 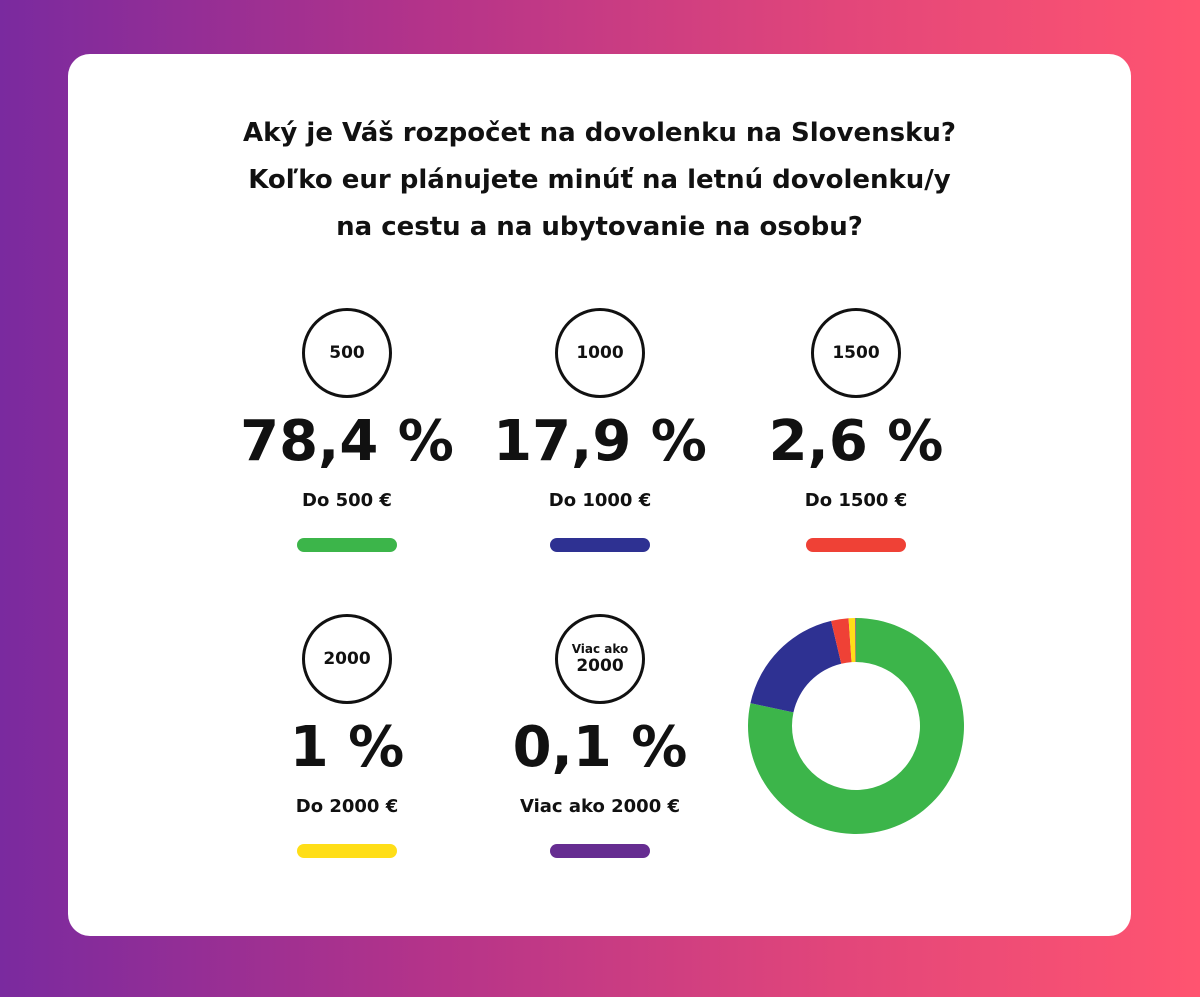 I want to click on stat-circle: Viac ako 2000, so click(x=600, y=659).